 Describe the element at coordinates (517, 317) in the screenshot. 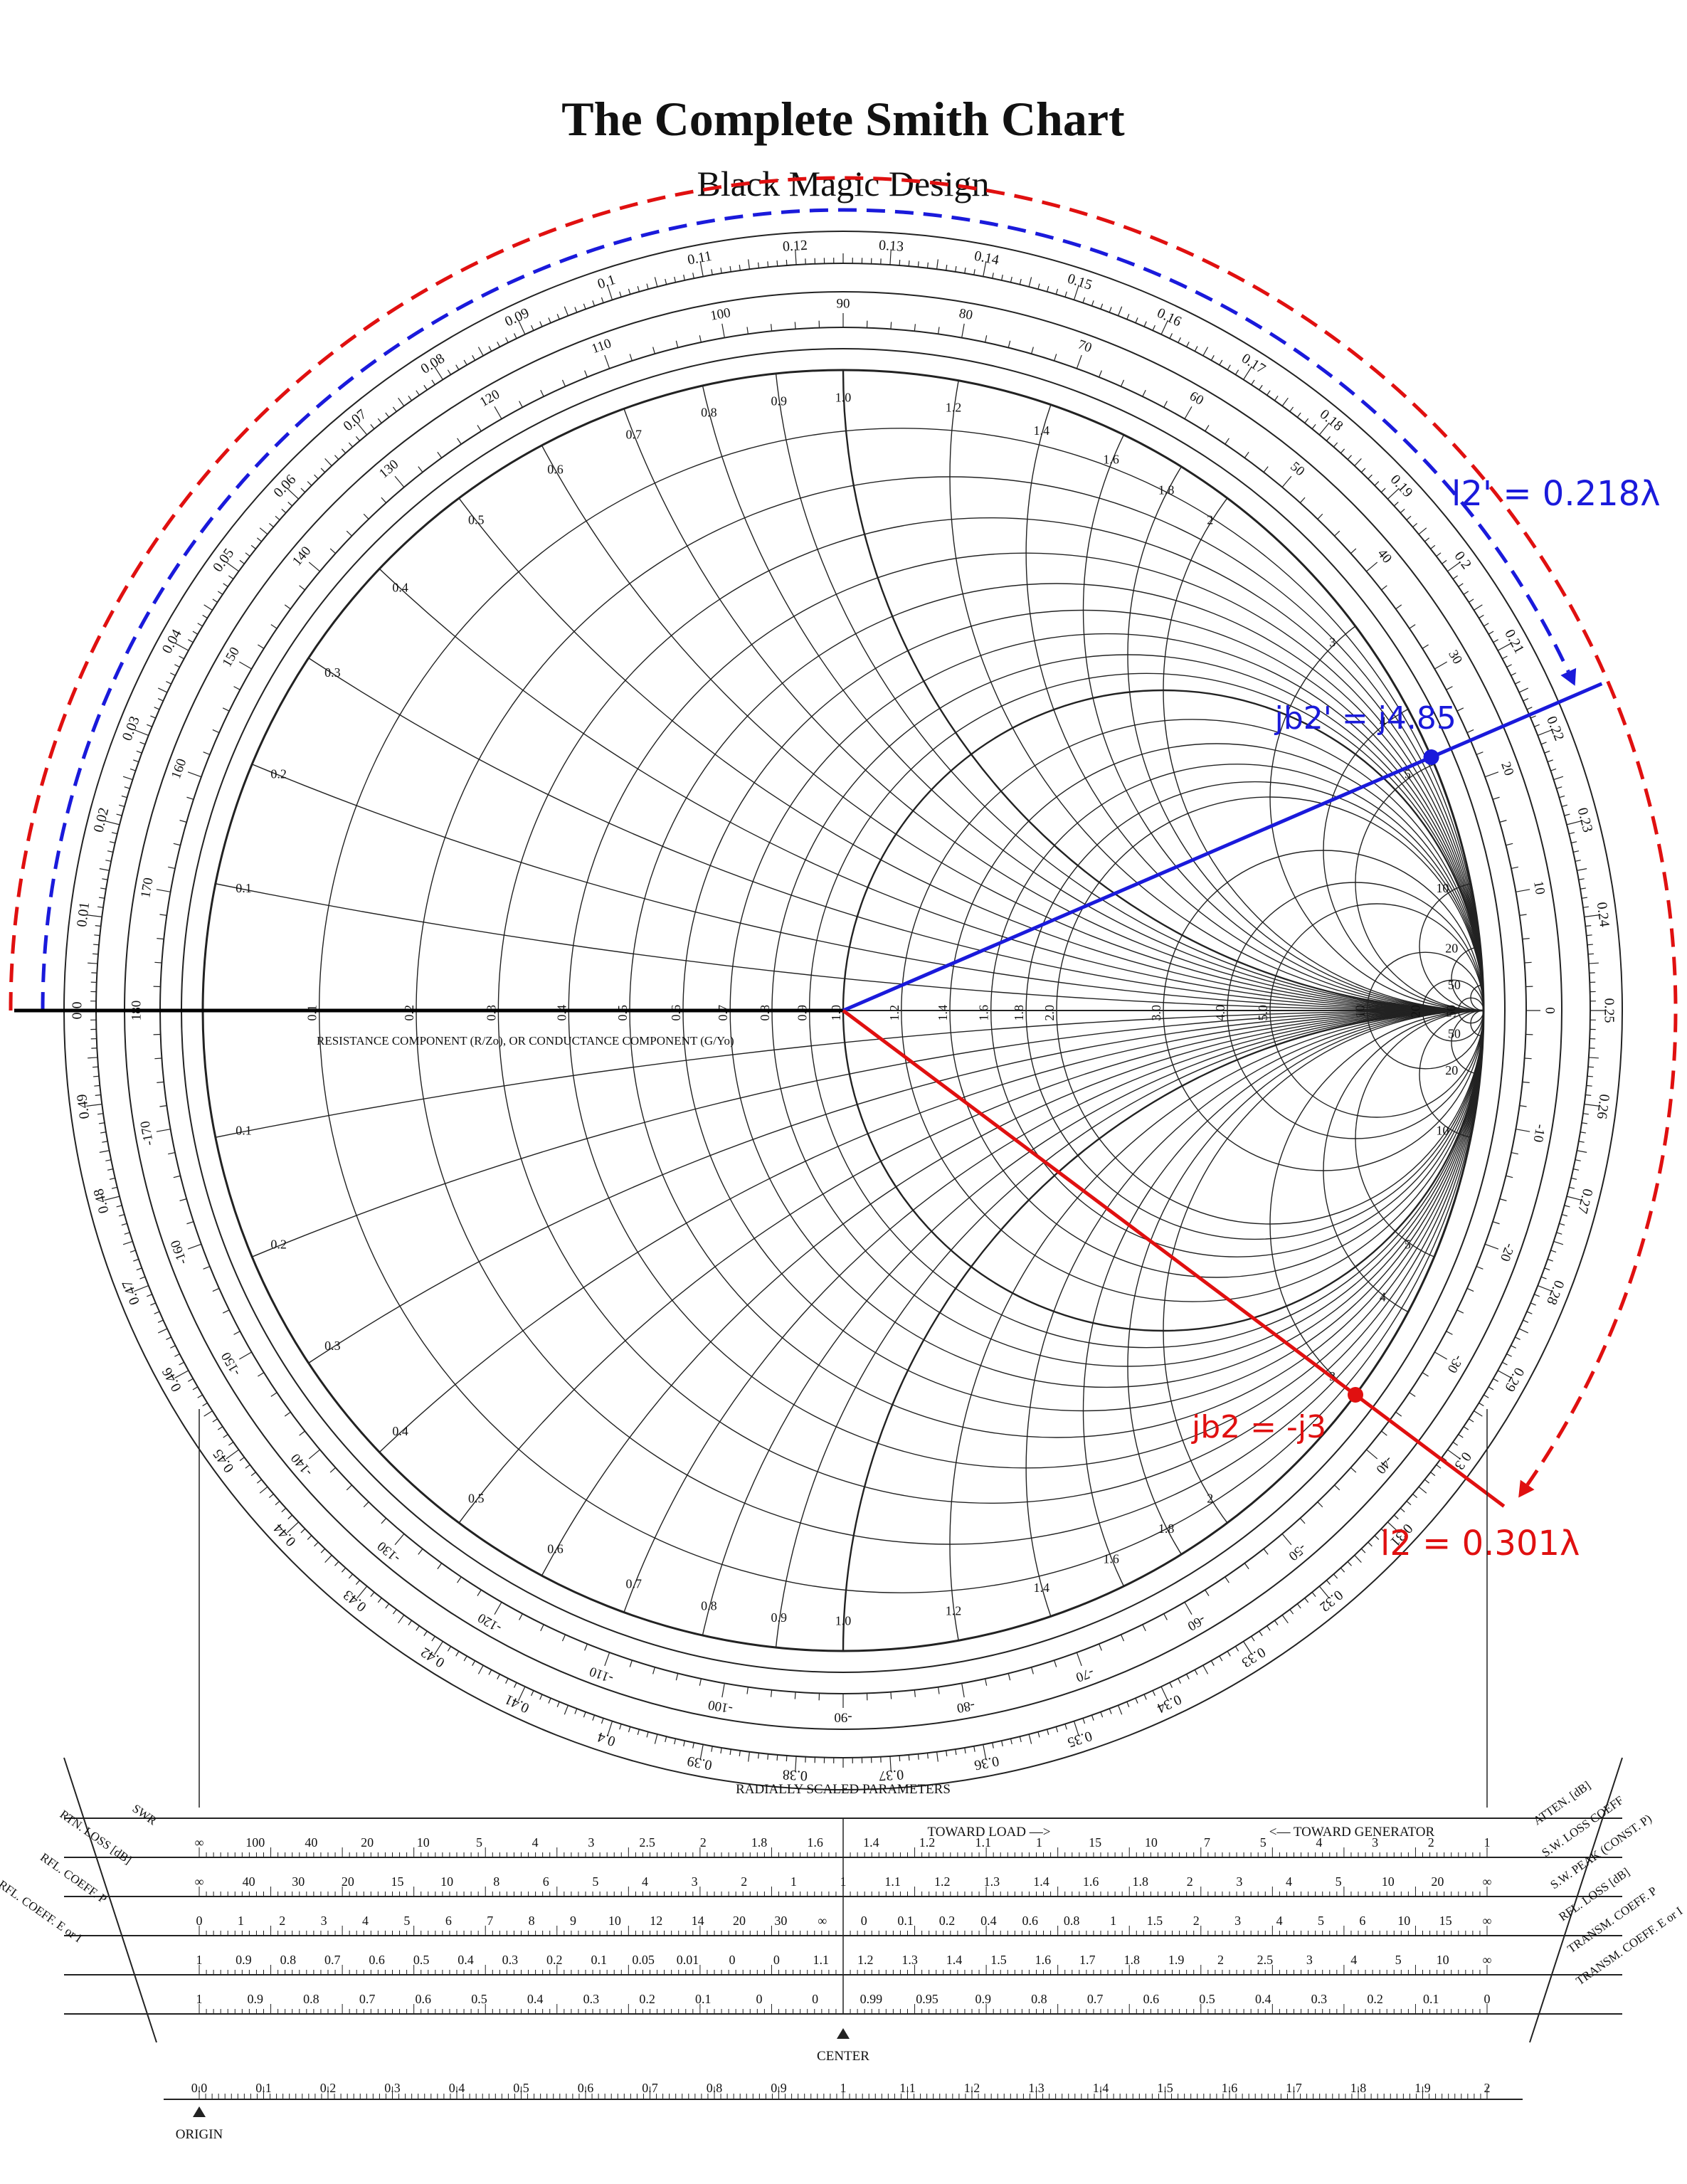

I see `wavelength-label: 0.09` at that location.